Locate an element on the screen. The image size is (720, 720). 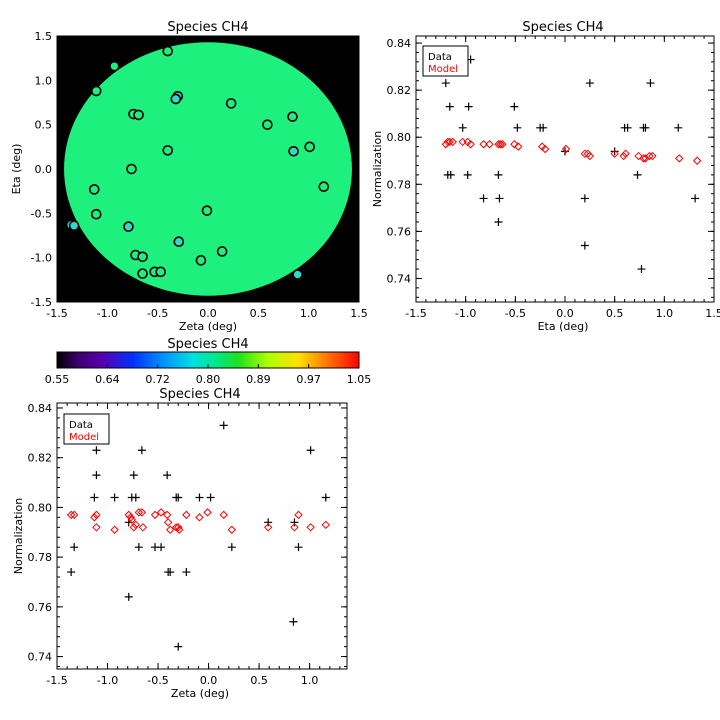
map-ytick-label: 1.0 is located at coordinates (44, 80).